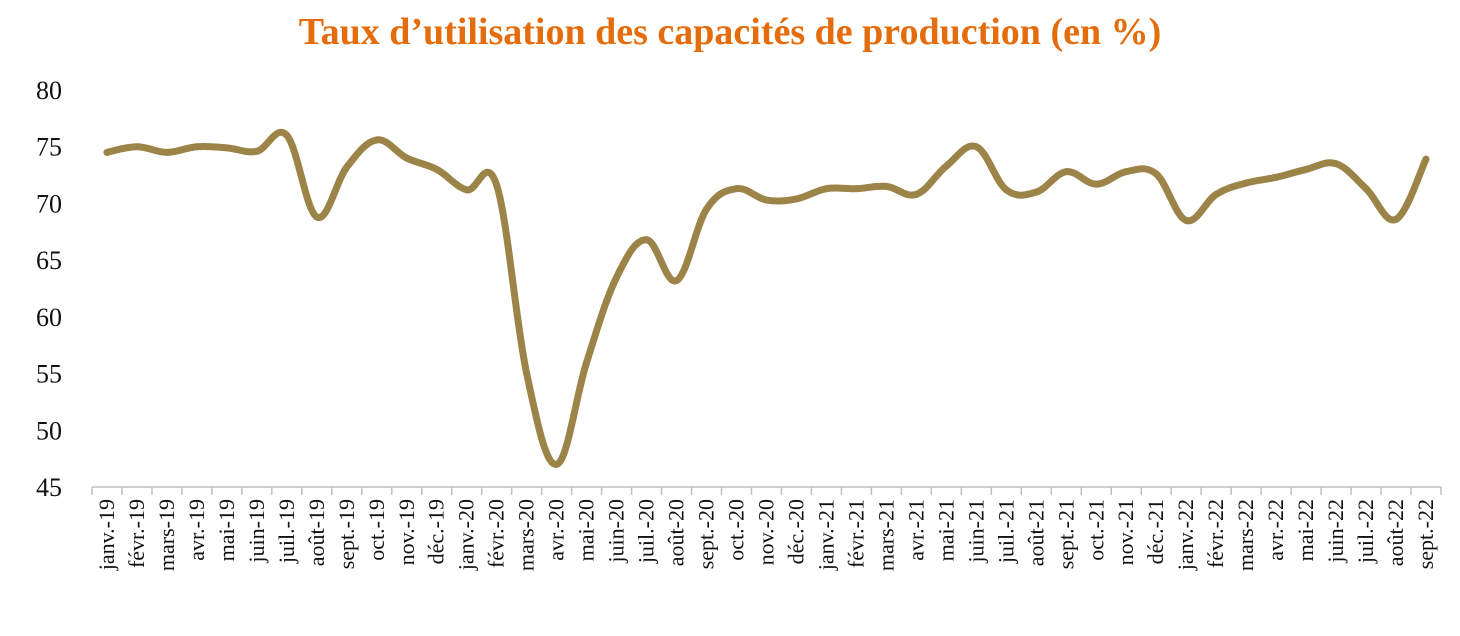  What do you see at coordinates (616, 531) in the screenshot?
I see `x-tick-label: juin-20` at bounding box center [616, 531].